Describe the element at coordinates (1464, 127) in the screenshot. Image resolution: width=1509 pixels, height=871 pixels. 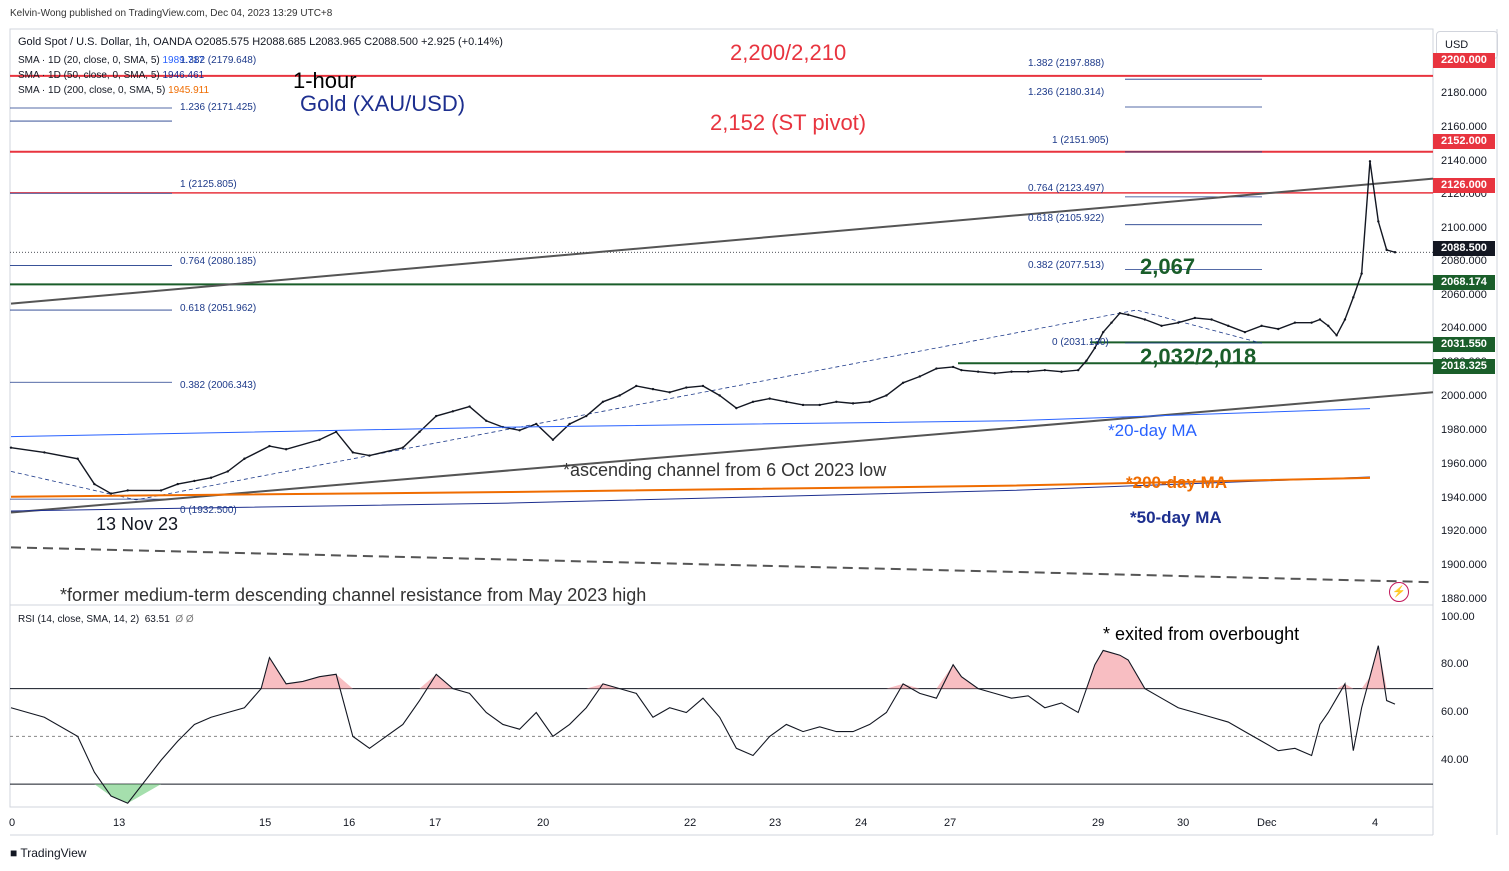
I see `y-tick: 2160.000` at that location.